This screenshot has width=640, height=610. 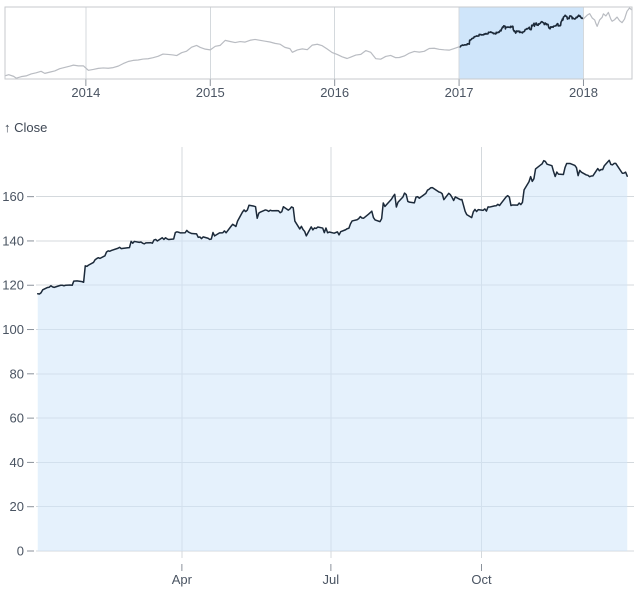 What do you see at coordinates (13, 329) in the screenshot?
I see `y-tick-label: 100` at bounding box center [13, 329].